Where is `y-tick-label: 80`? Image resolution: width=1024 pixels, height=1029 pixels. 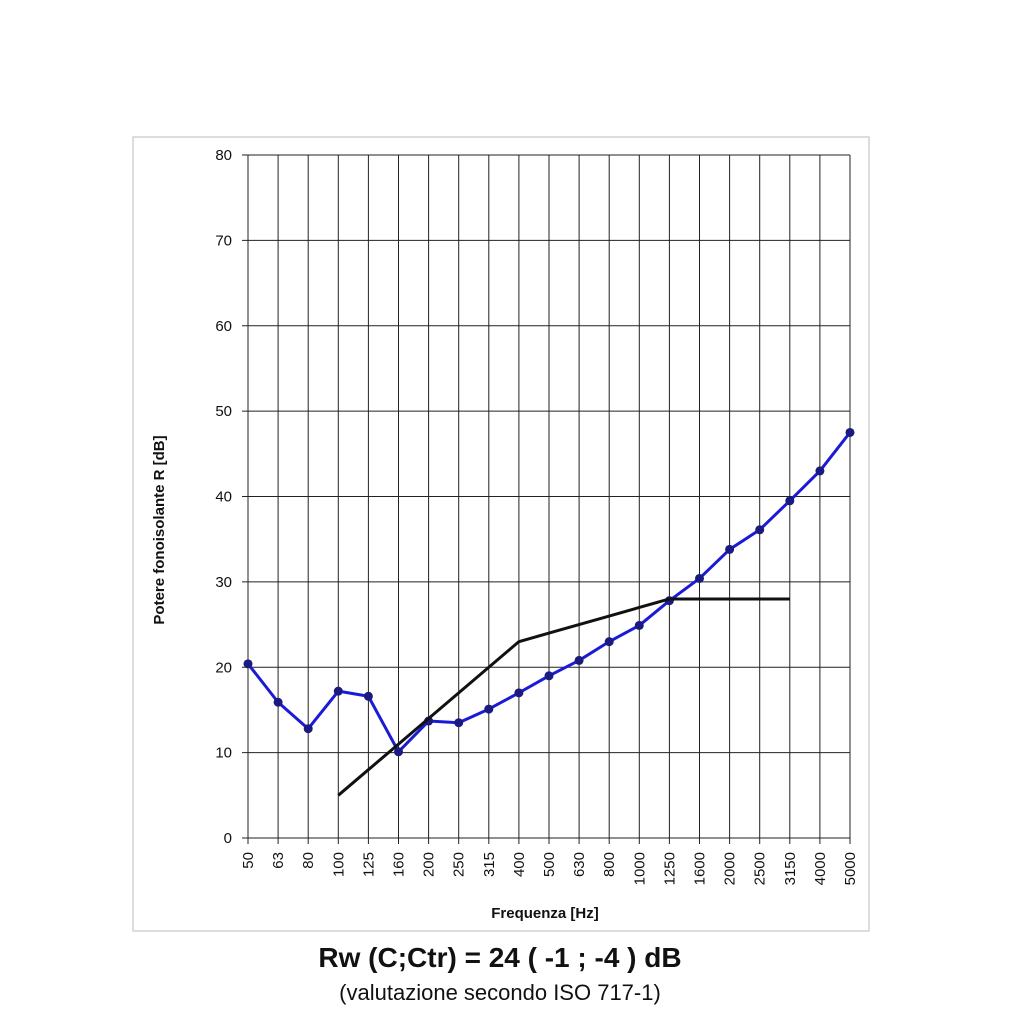
y-tick-label: 80 is located at coordinates (223, 155).